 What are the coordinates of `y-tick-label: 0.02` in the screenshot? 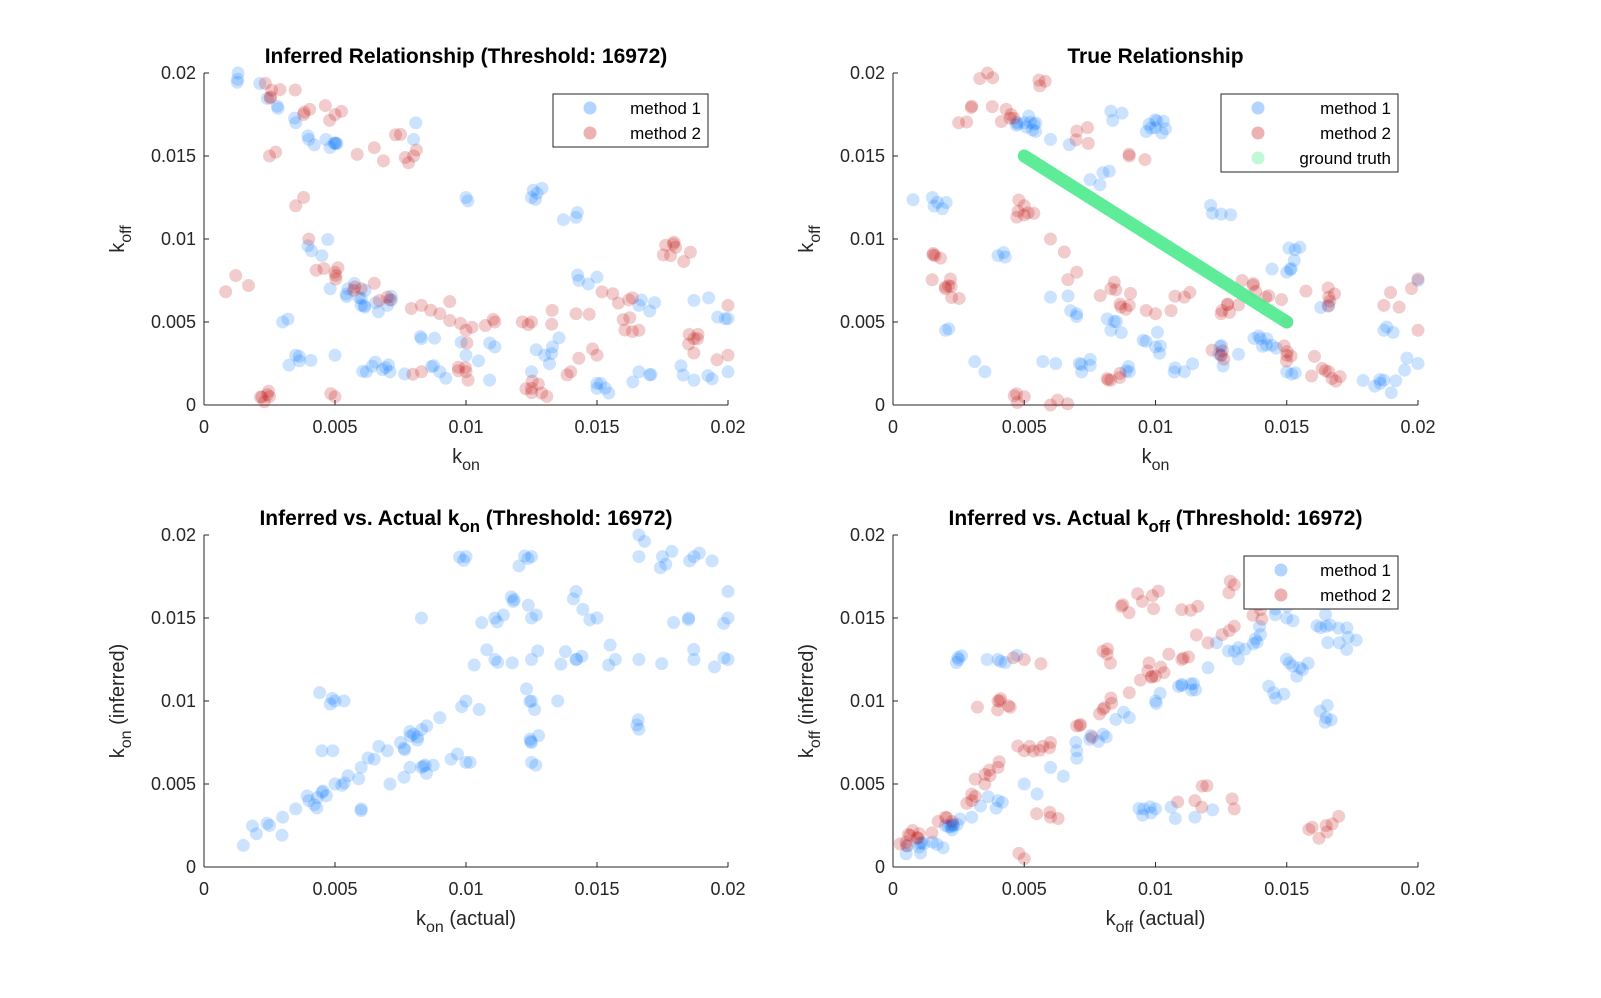 It's located at (178, 73).